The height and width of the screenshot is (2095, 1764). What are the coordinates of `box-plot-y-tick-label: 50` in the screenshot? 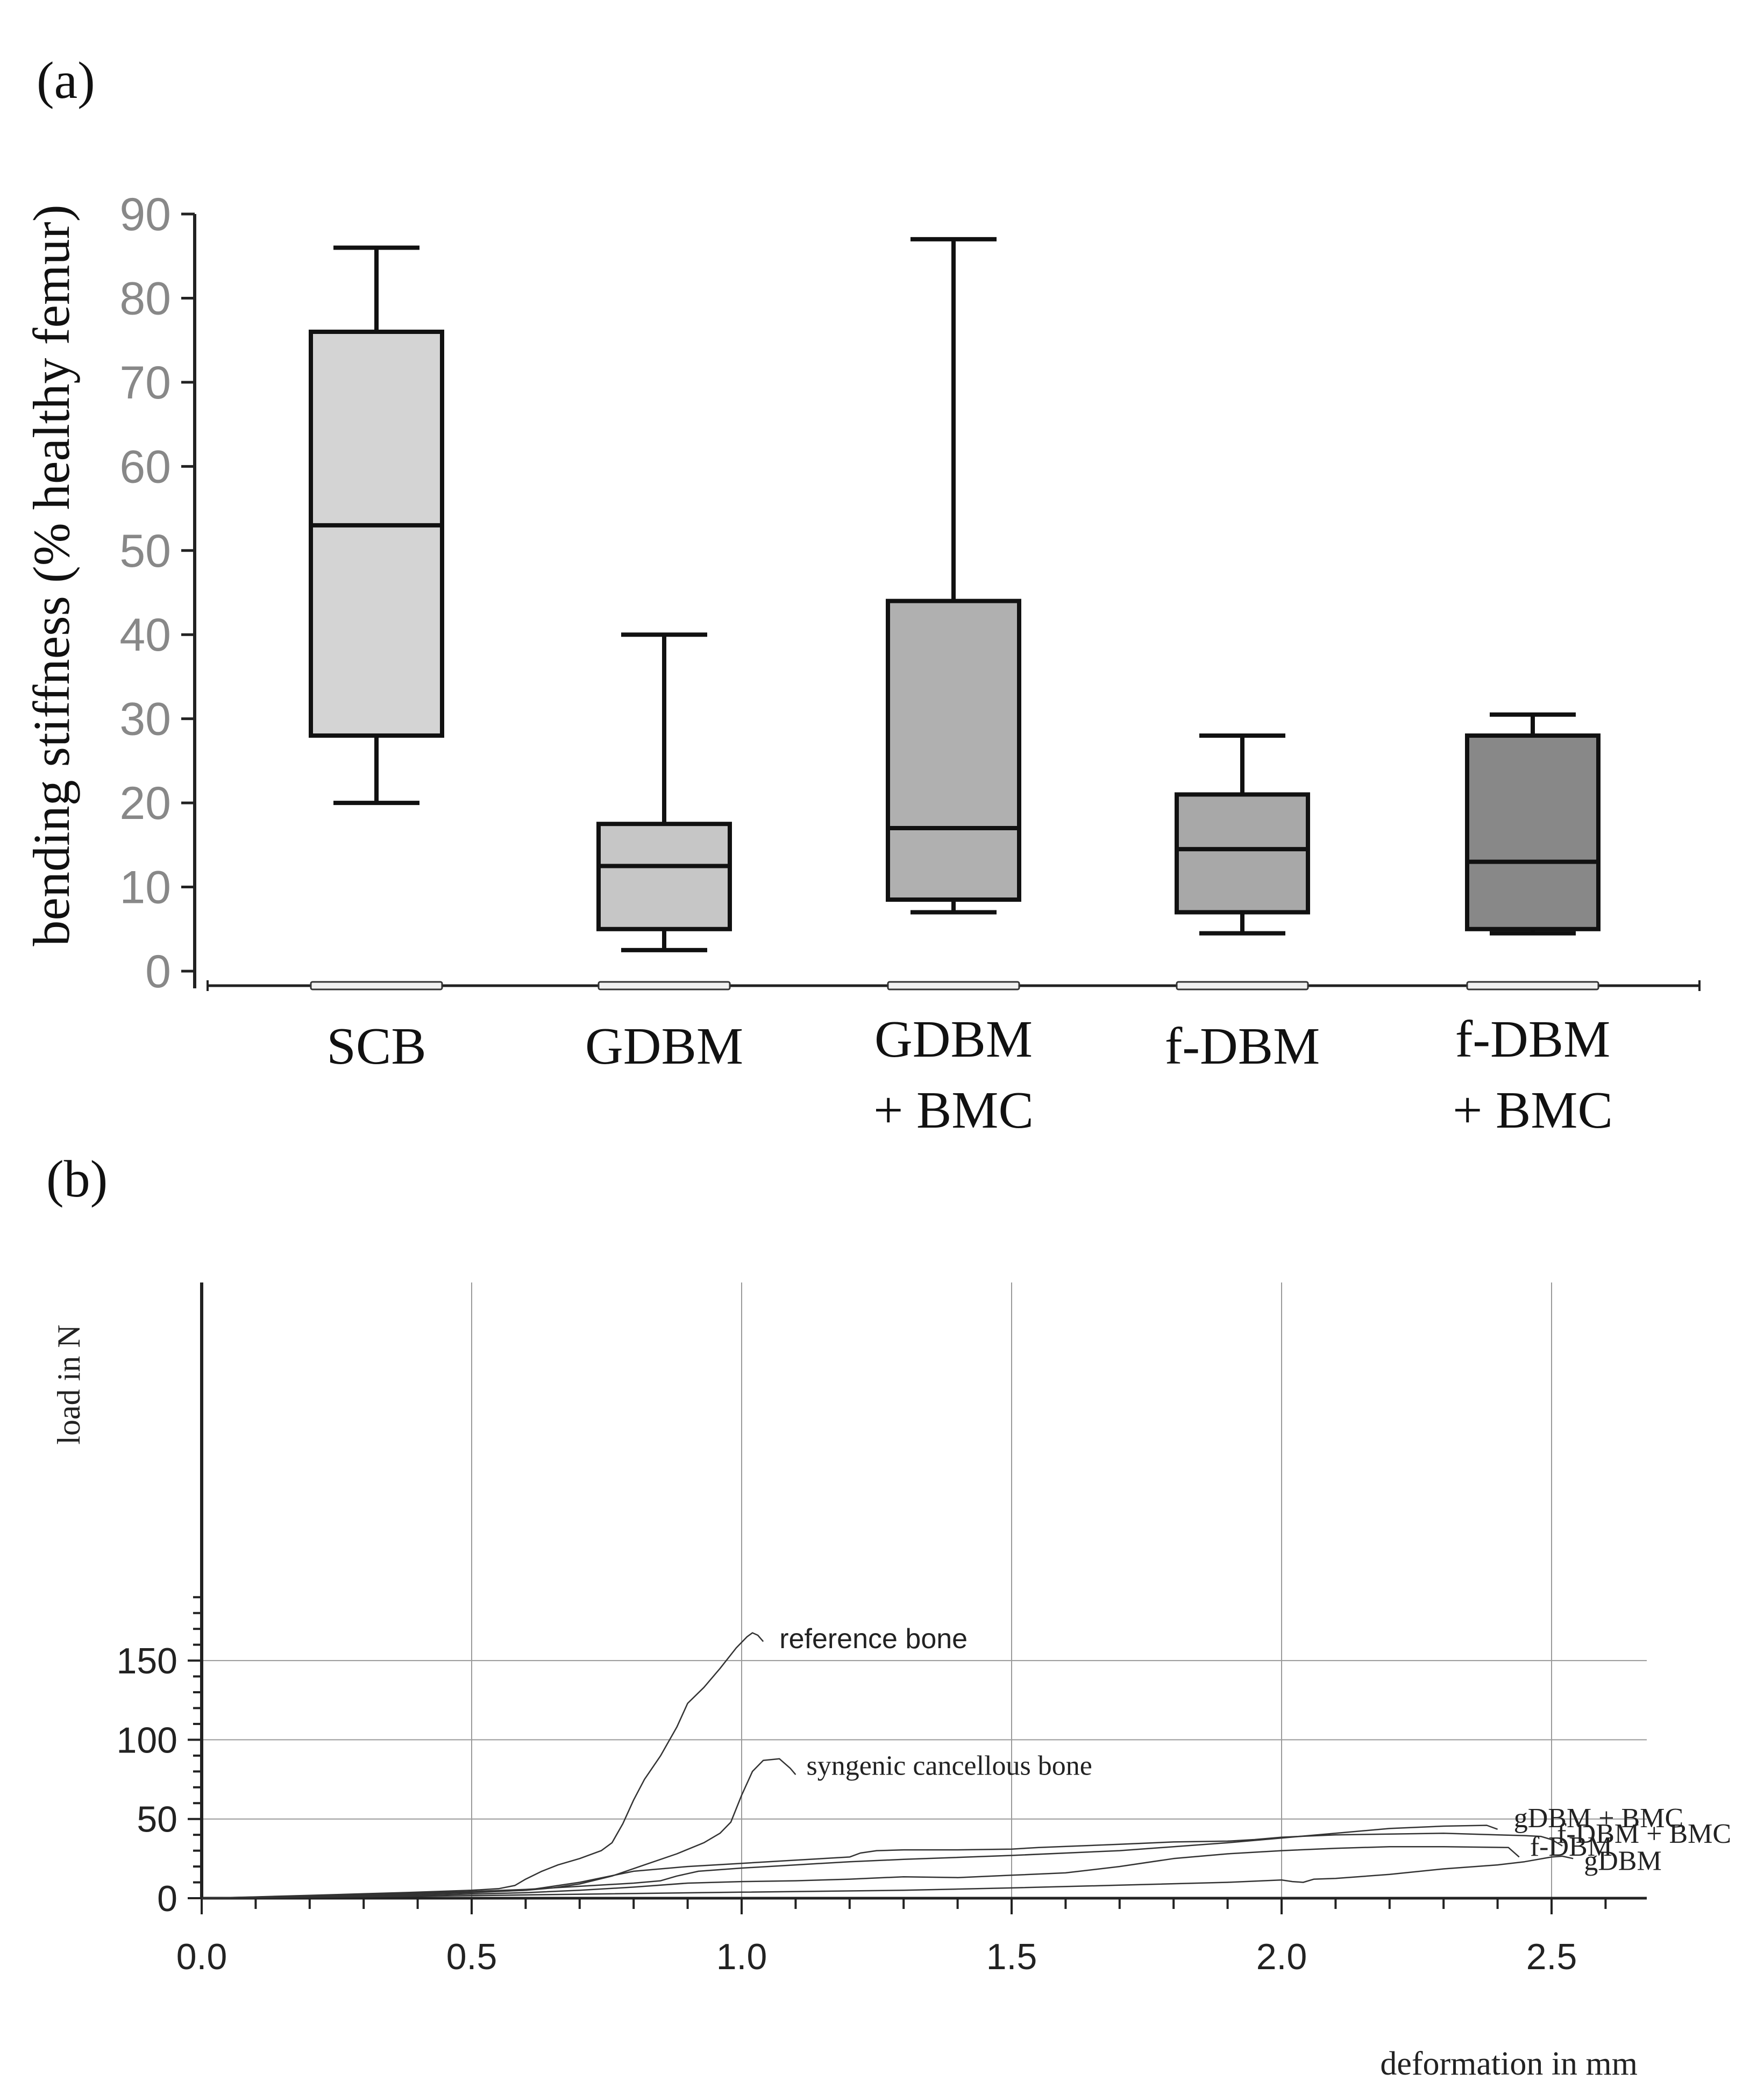 It's located at (145, 551).